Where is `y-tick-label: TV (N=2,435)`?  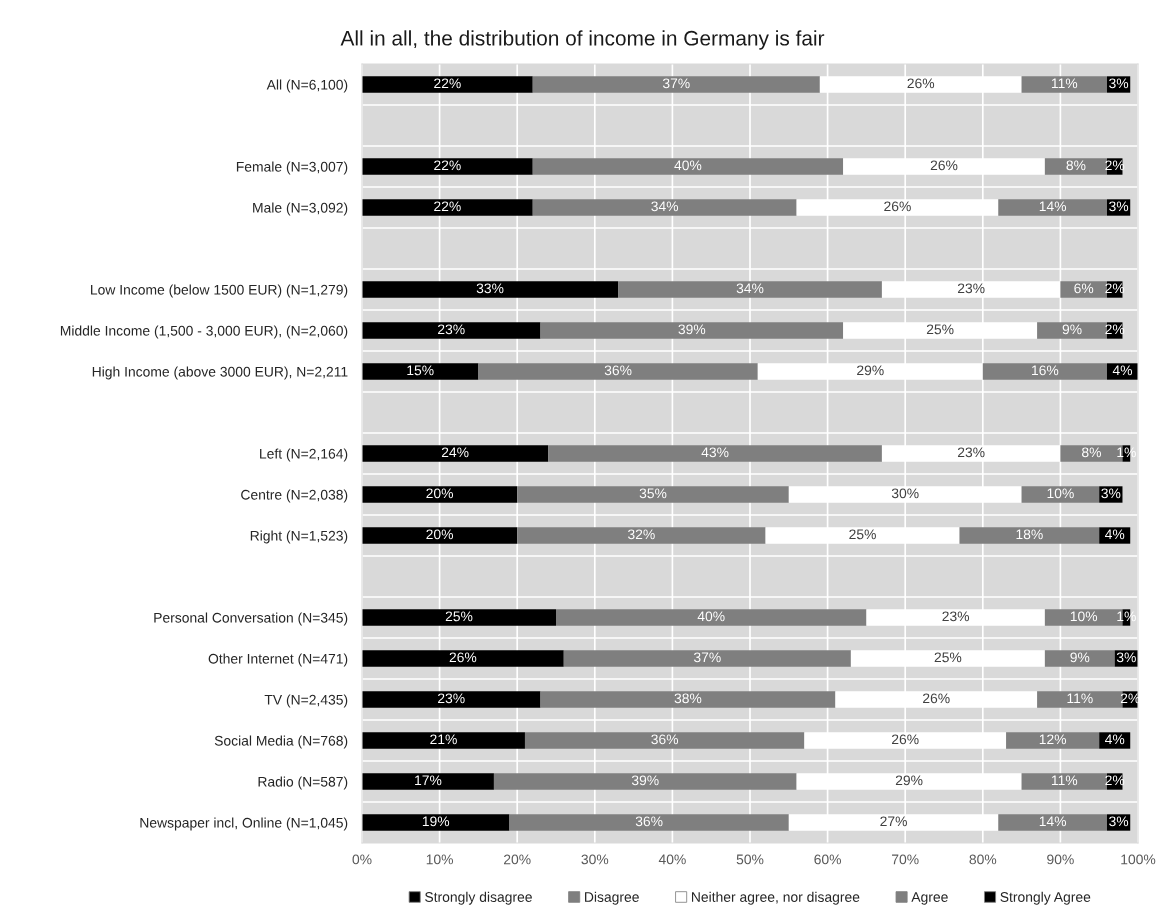
y-tick-label: TV (N=2,435) is located at coordinates (306, 701).